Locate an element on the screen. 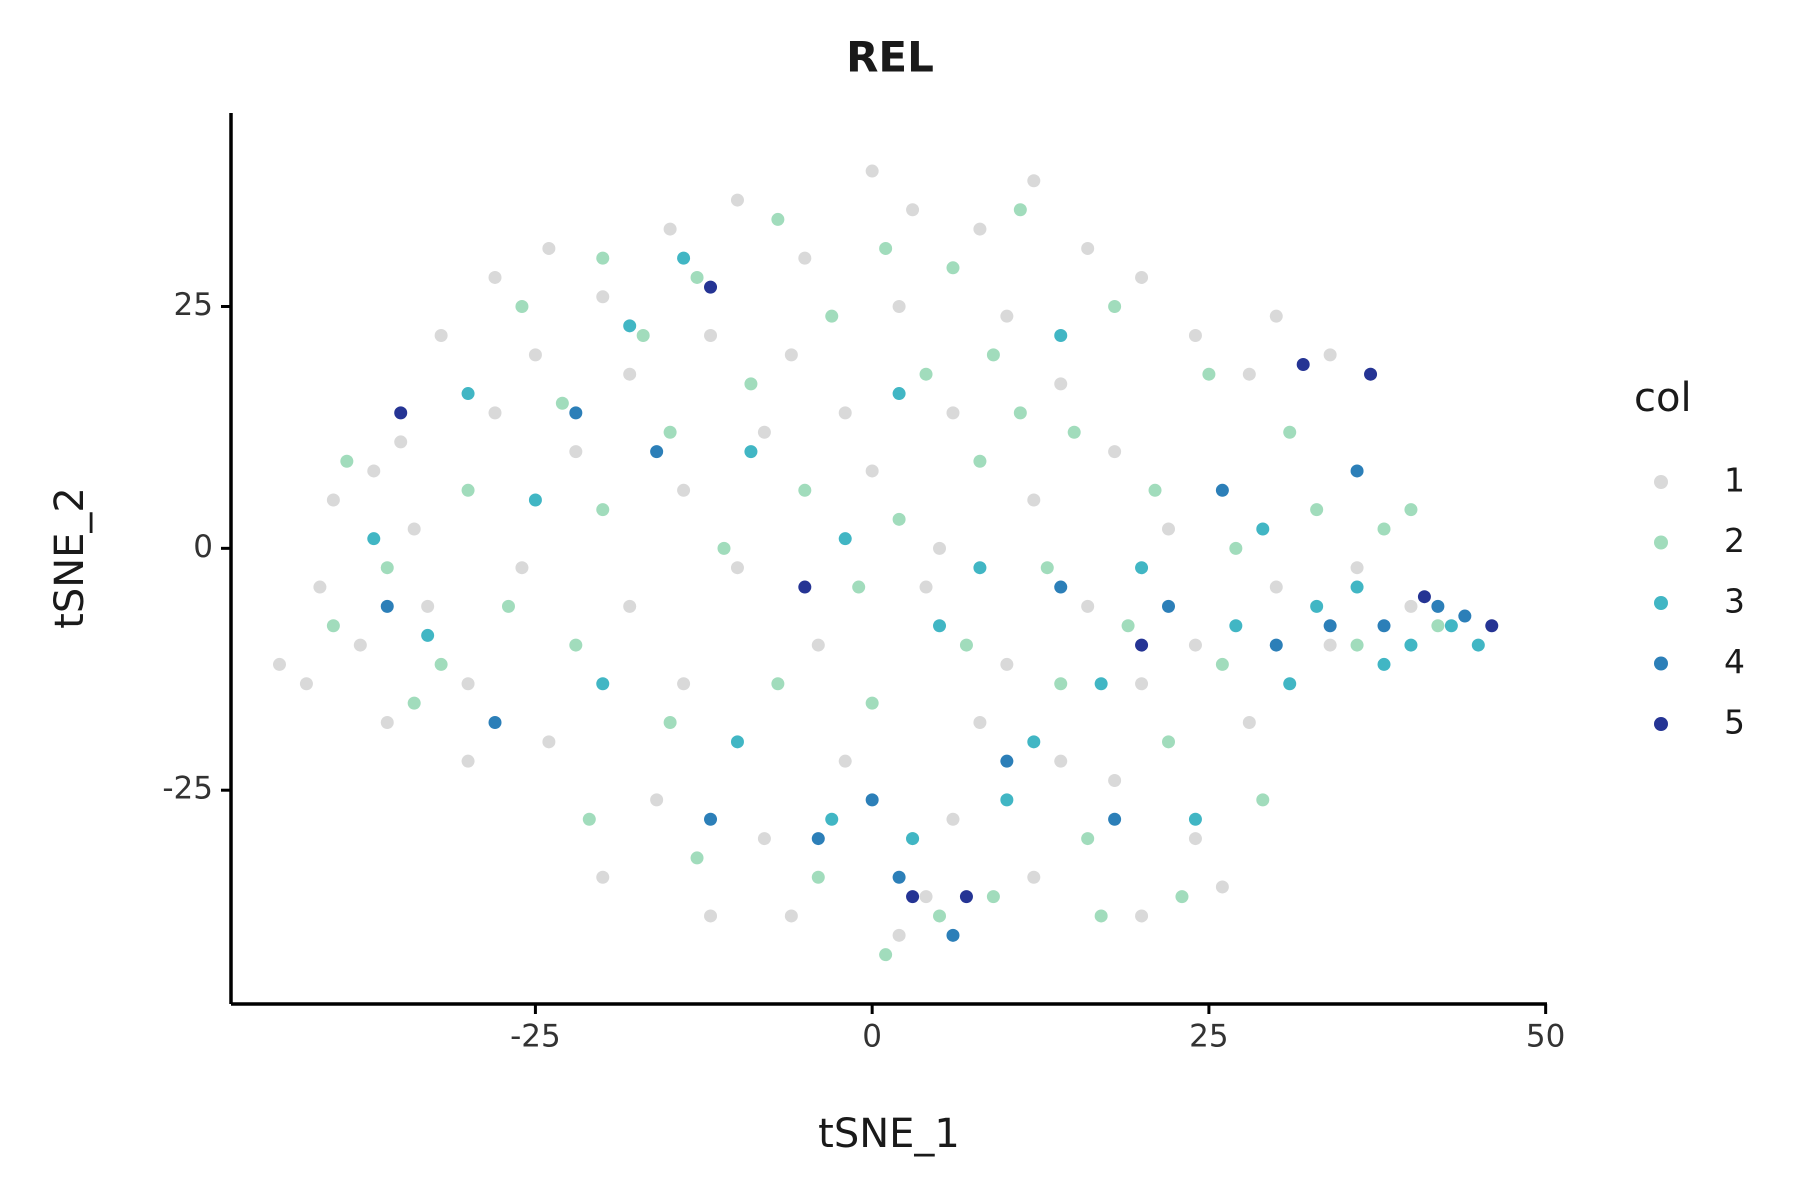 The width and height of the screenshot is (1800, 1200). x-tick-label: -25 is located at coordinates (535, 1037).